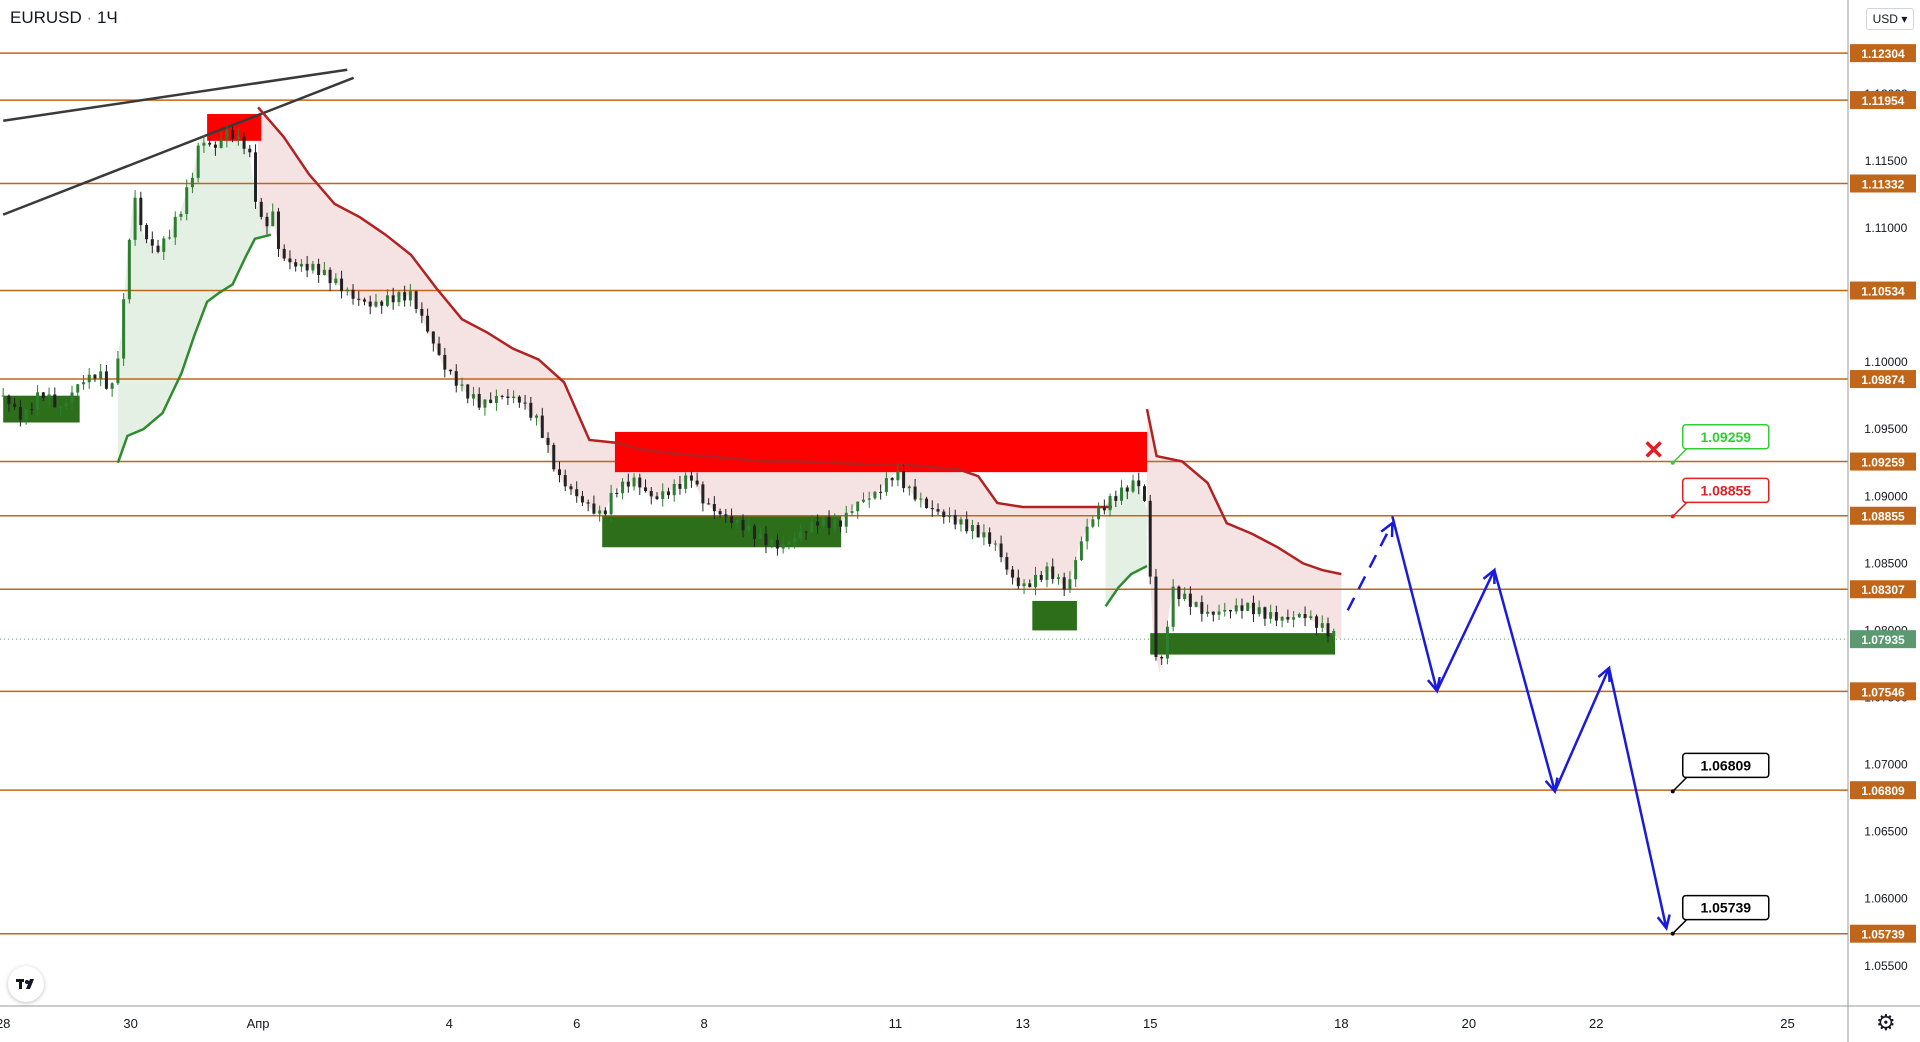 The width and height of the screenshot is (1920, 1042). Describe the element at coordinates (258, 1023) in the screenshot. I see `x-tick-2: Апр` at that location.